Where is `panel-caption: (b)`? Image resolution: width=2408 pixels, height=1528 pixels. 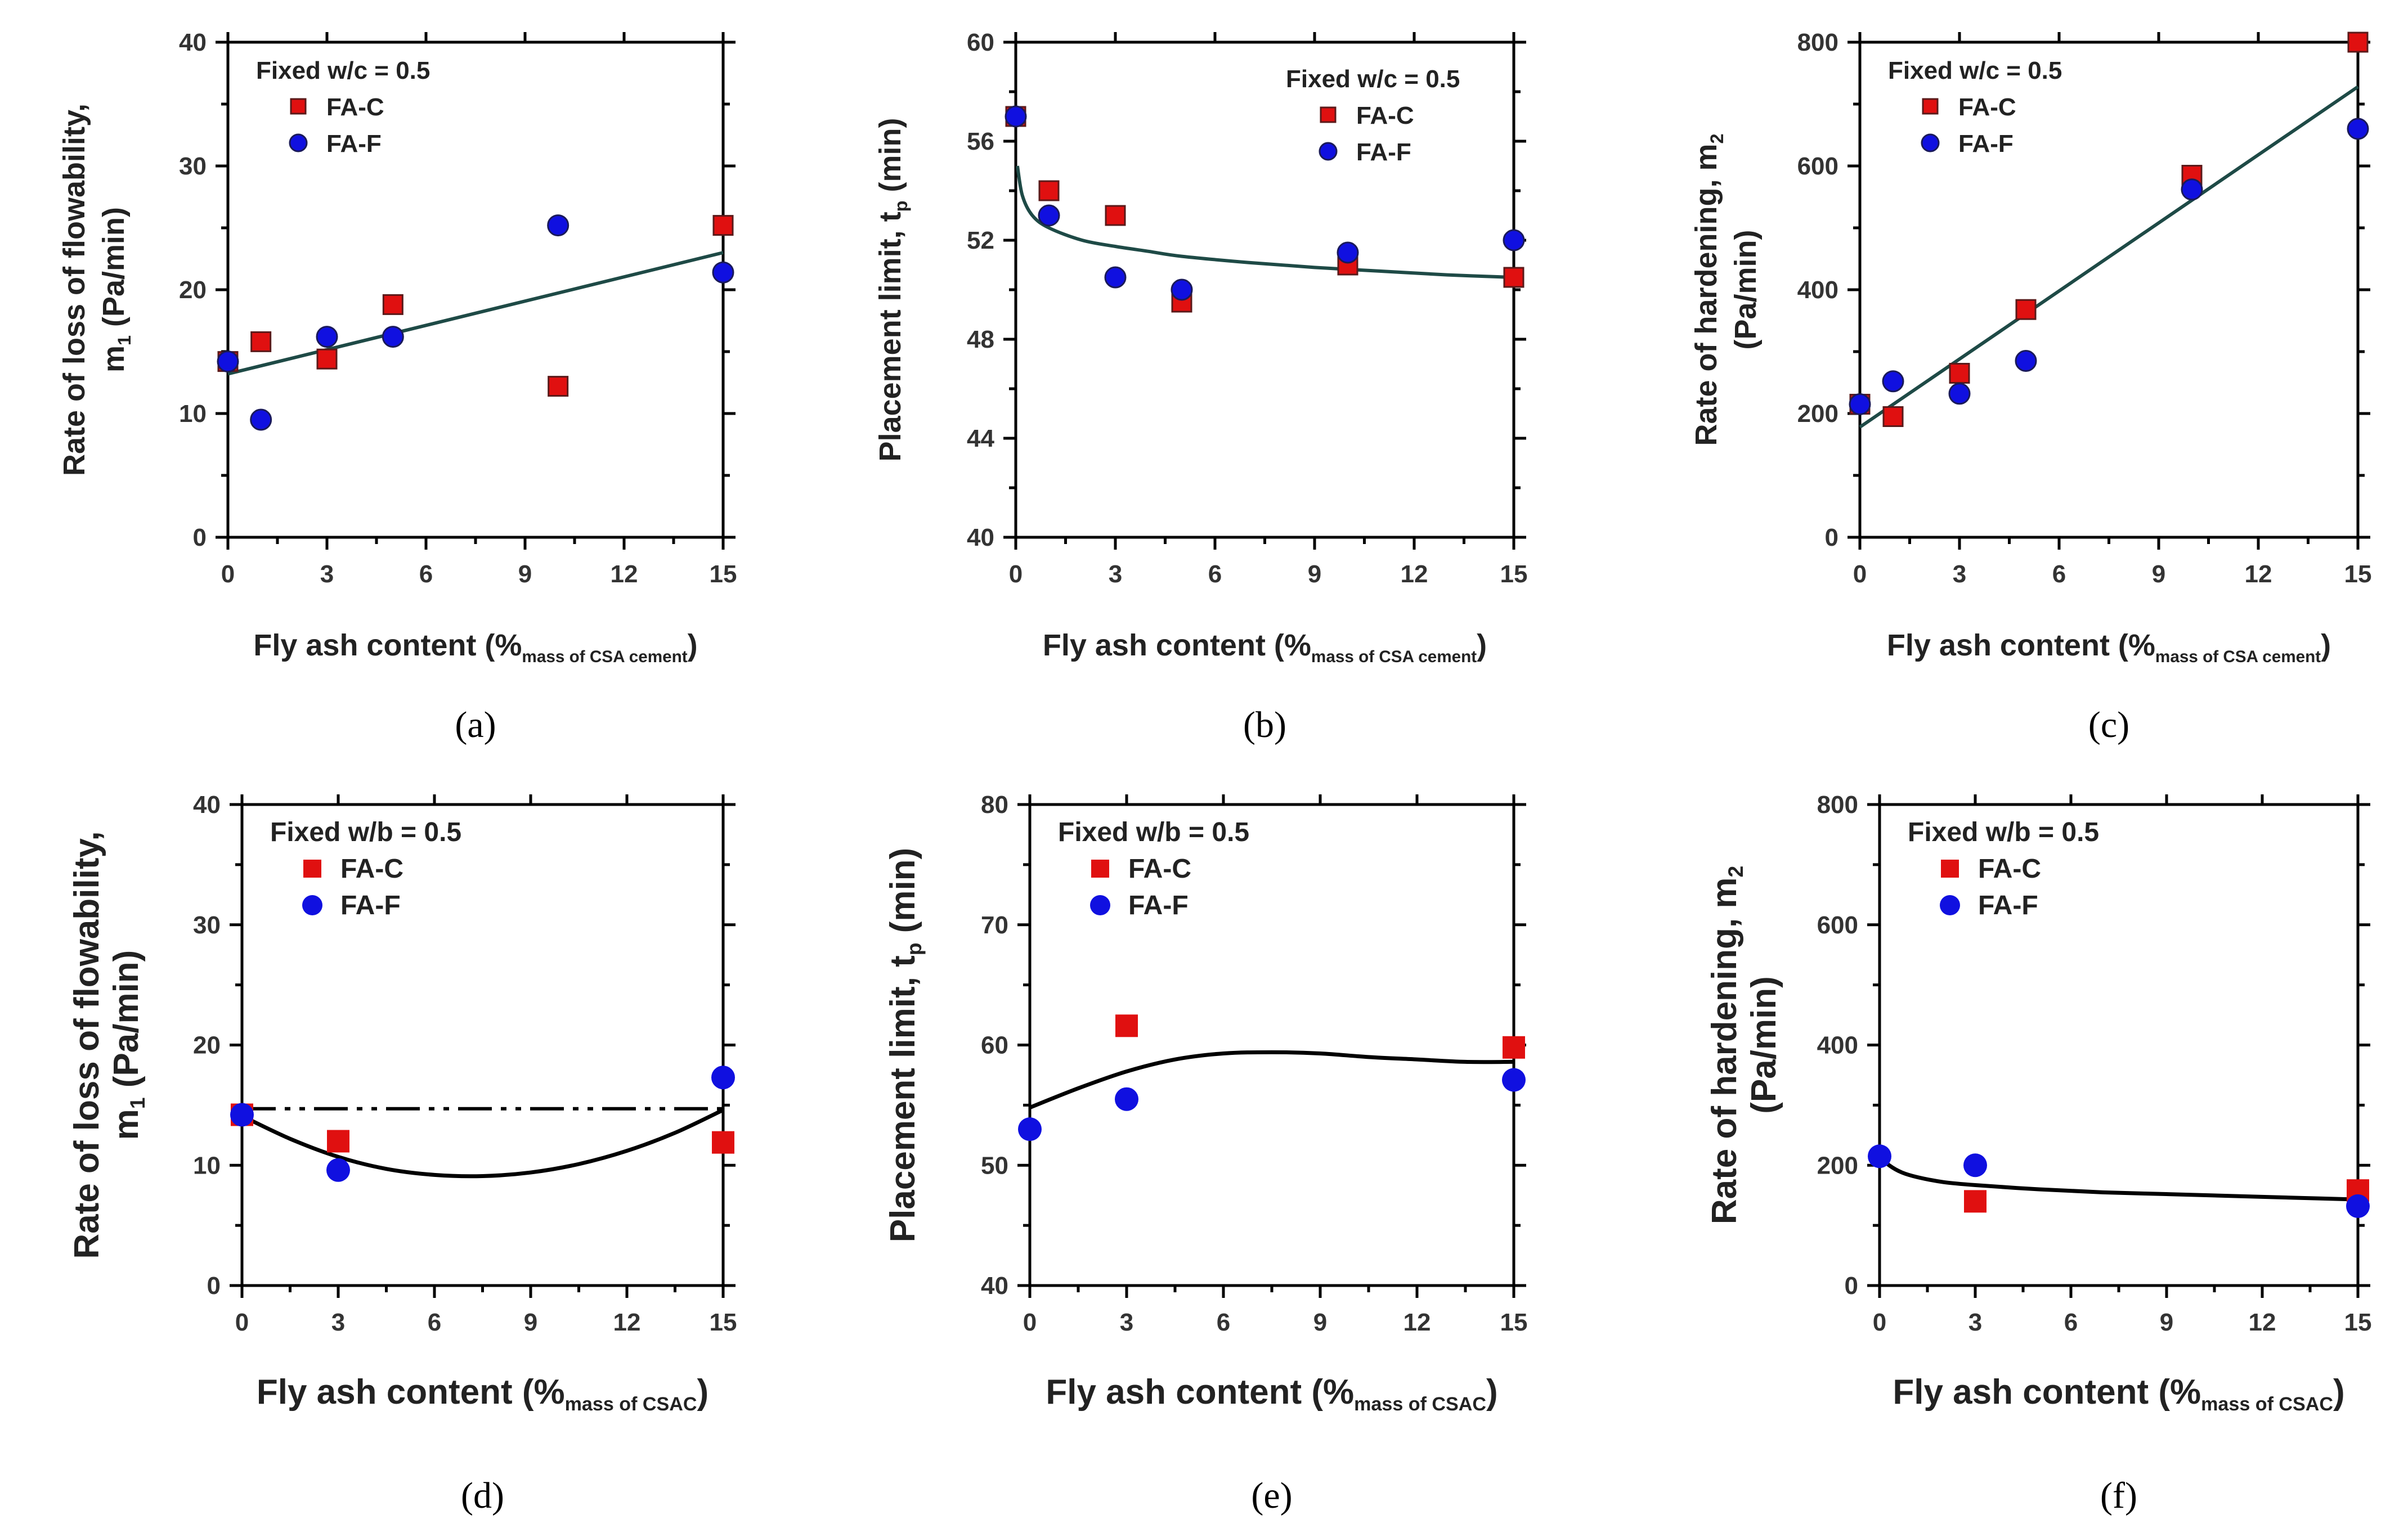
panel-caption: (b) is located at coordinates (1264, 724).